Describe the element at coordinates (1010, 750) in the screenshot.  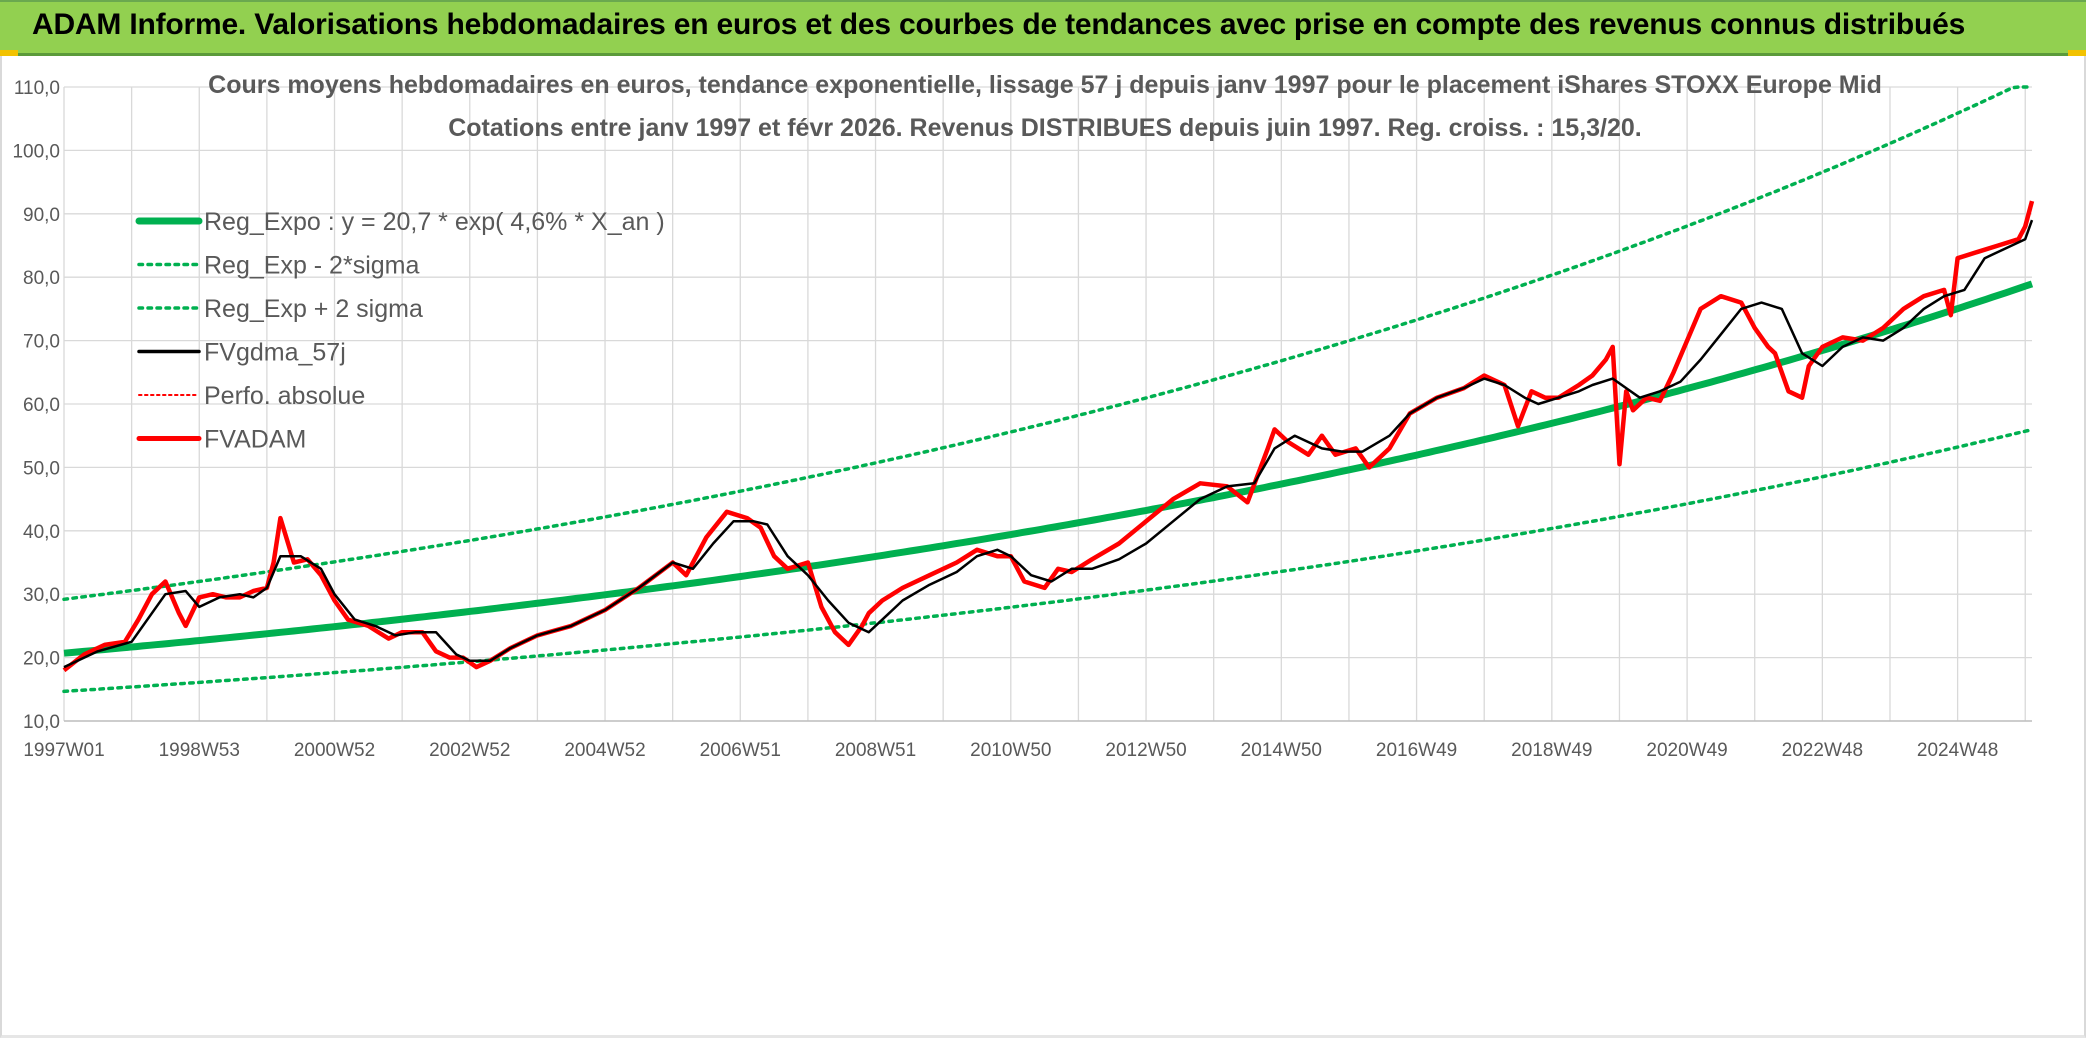
I see `x-tick-label: 2010W50` at that location.